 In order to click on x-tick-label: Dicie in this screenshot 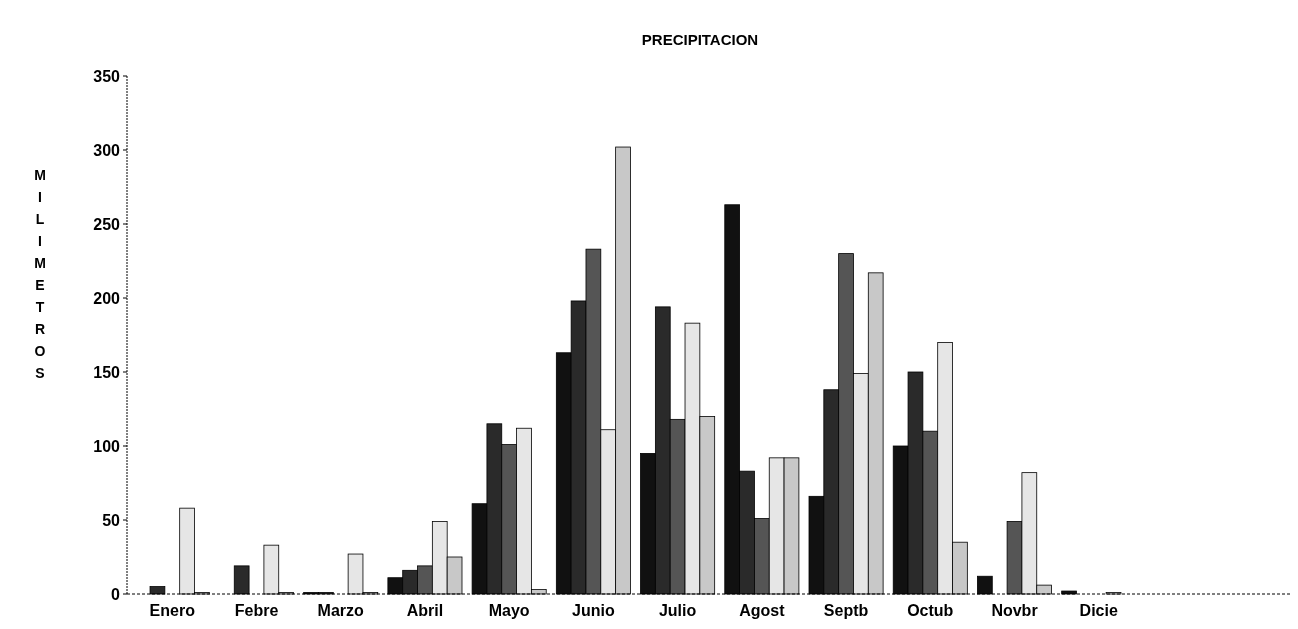, I will do `click(1098, 610)`.